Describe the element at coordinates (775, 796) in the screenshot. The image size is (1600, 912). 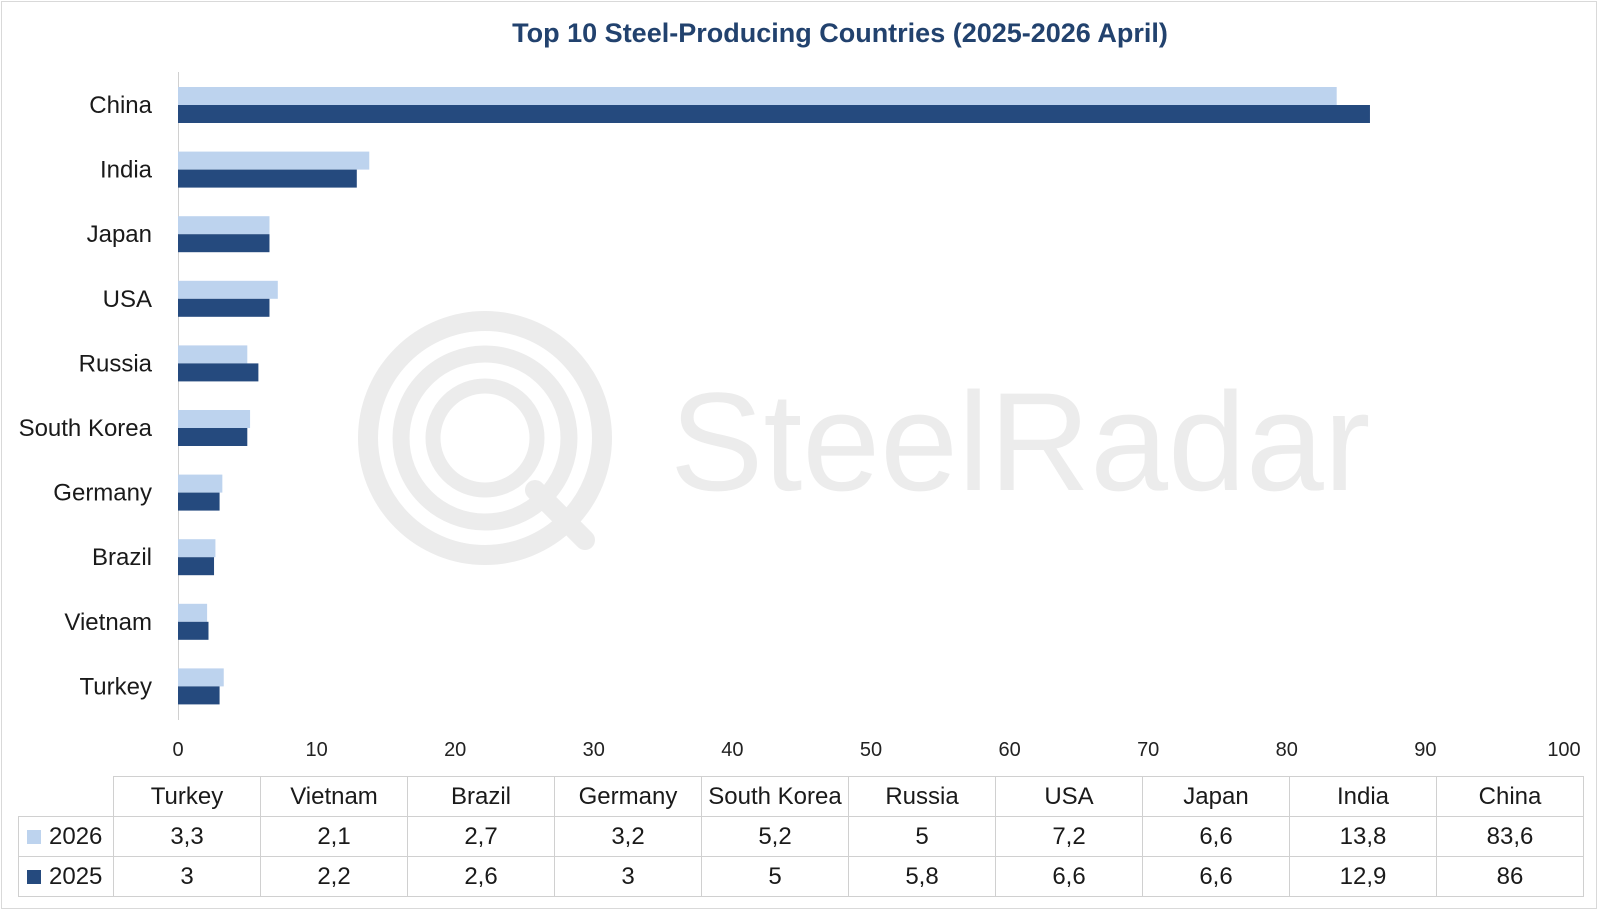
I see `data-table-column-header: South Korea` at that location.